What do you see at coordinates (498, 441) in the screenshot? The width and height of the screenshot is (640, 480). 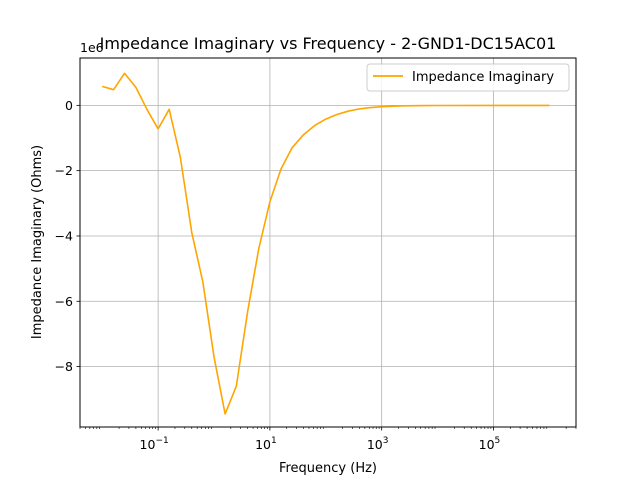 I see `x-tick-exponent: 5` at bounding box center [498, 441].